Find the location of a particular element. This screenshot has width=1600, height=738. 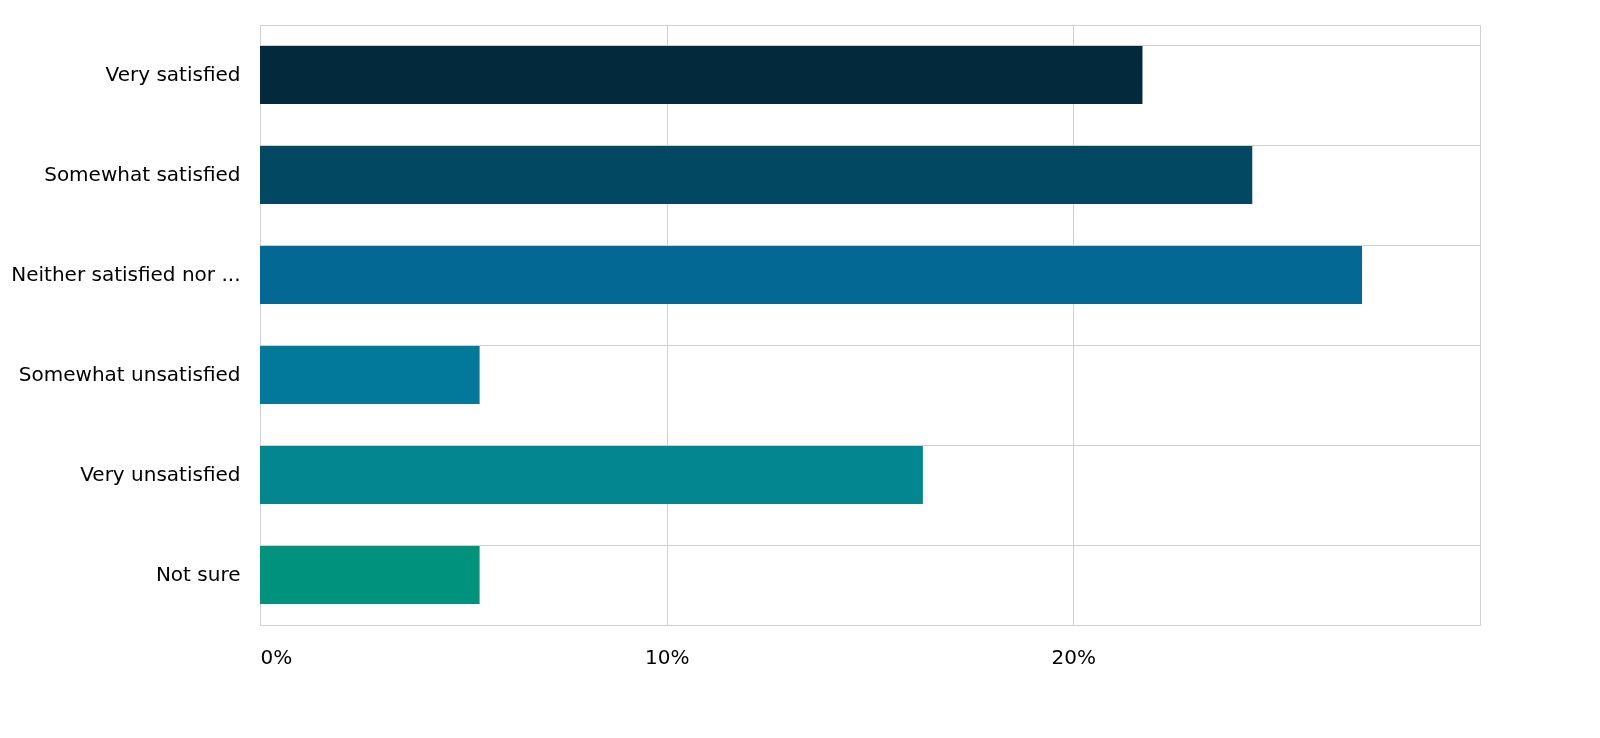

y-tick-label: Not sure is located at coordinates (198, 574).